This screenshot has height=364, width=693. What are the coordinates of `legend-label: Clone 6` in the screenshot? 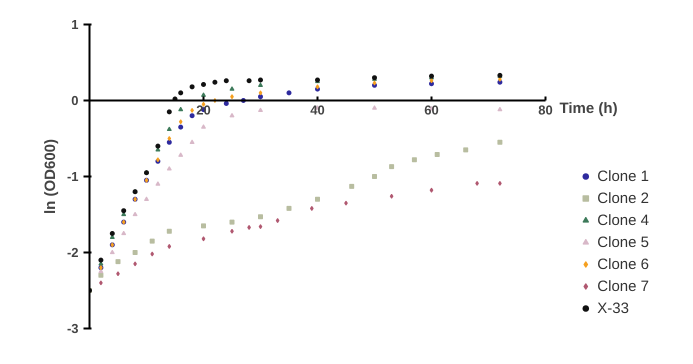 It's located at (623, 264).